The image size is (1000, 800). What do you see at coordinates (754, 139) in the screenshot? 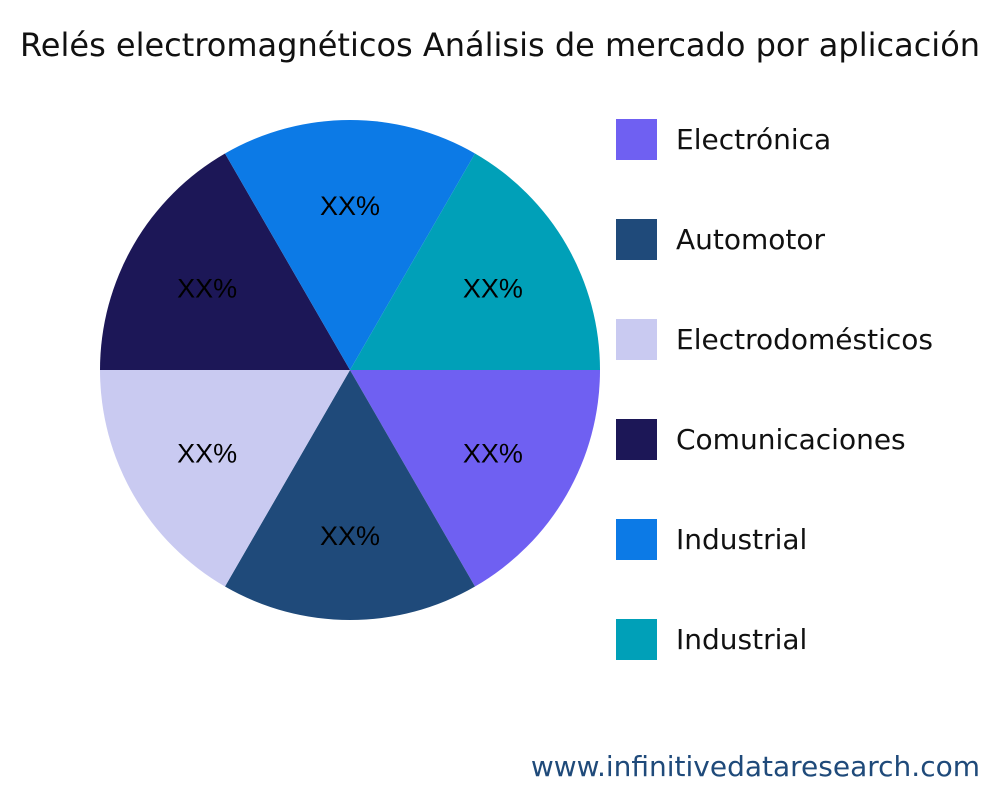
I see `legend-label: Electrónica` at bounding box center [754, 139].